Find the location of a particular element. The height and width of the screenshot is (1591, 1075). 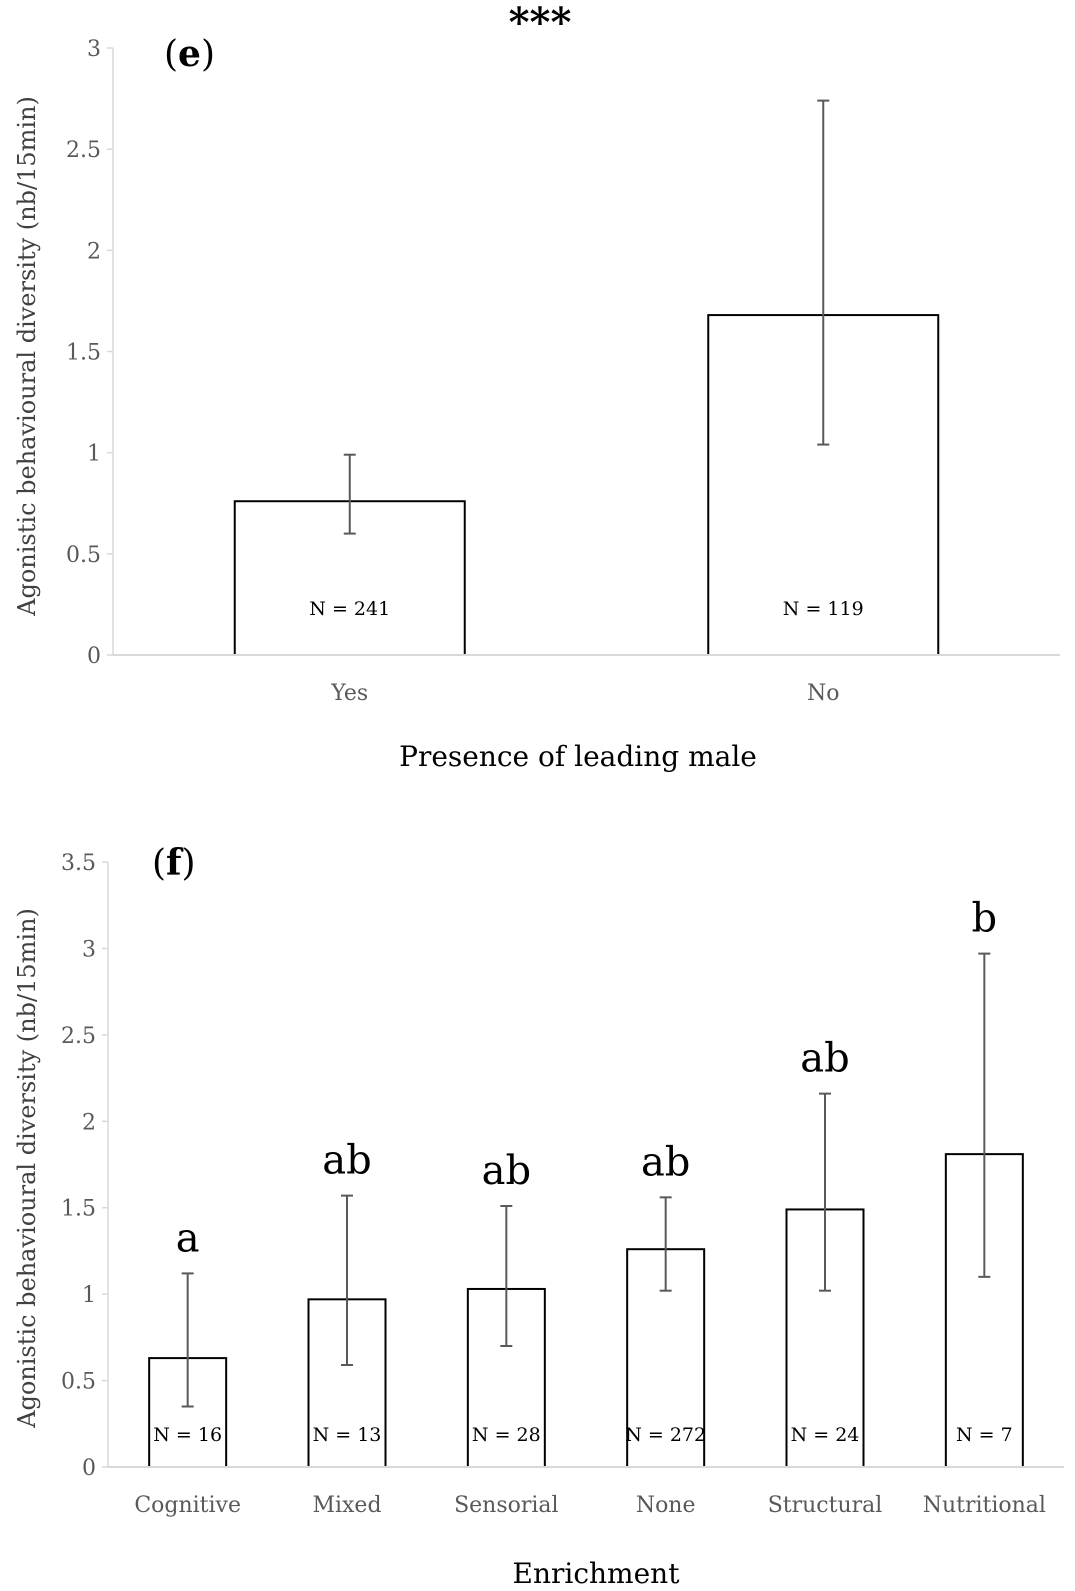

n-label: N = 7 is located at coordinates (984, 1435).